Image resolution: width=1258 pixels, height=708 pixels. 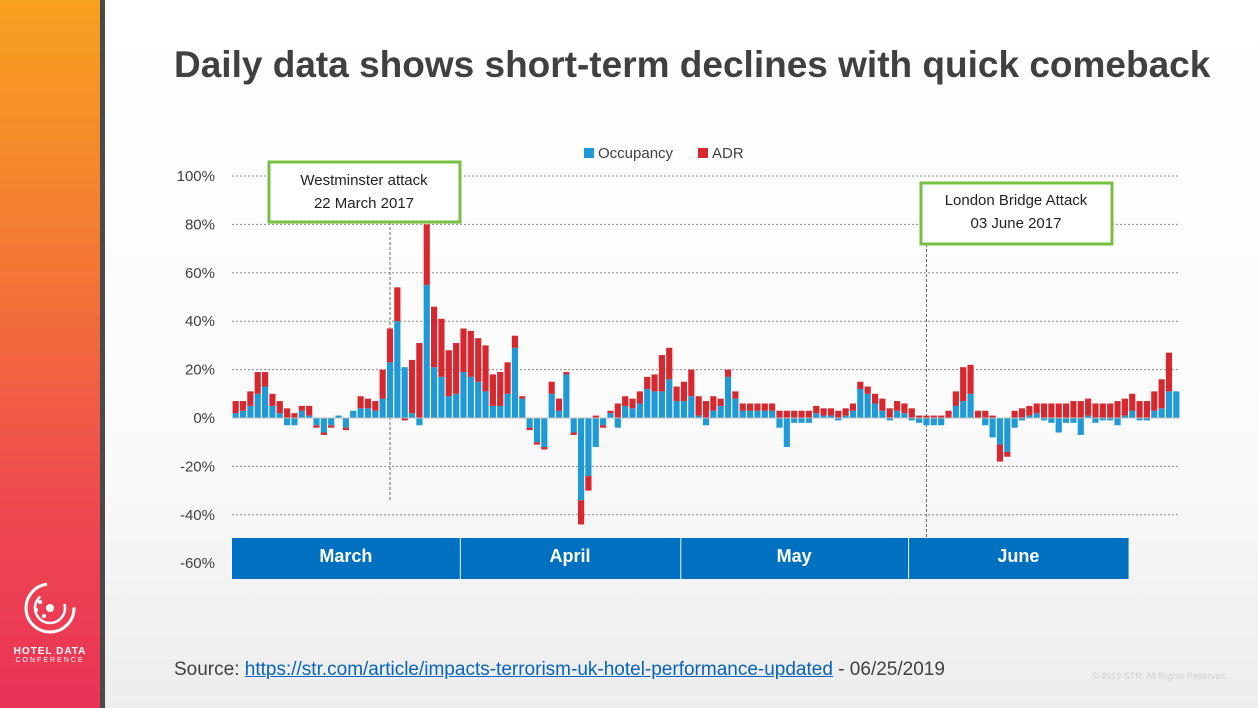 I want to click on copyright-notice: © 2019 STR. All Rights Reserved., so click(x=1160, y=676).